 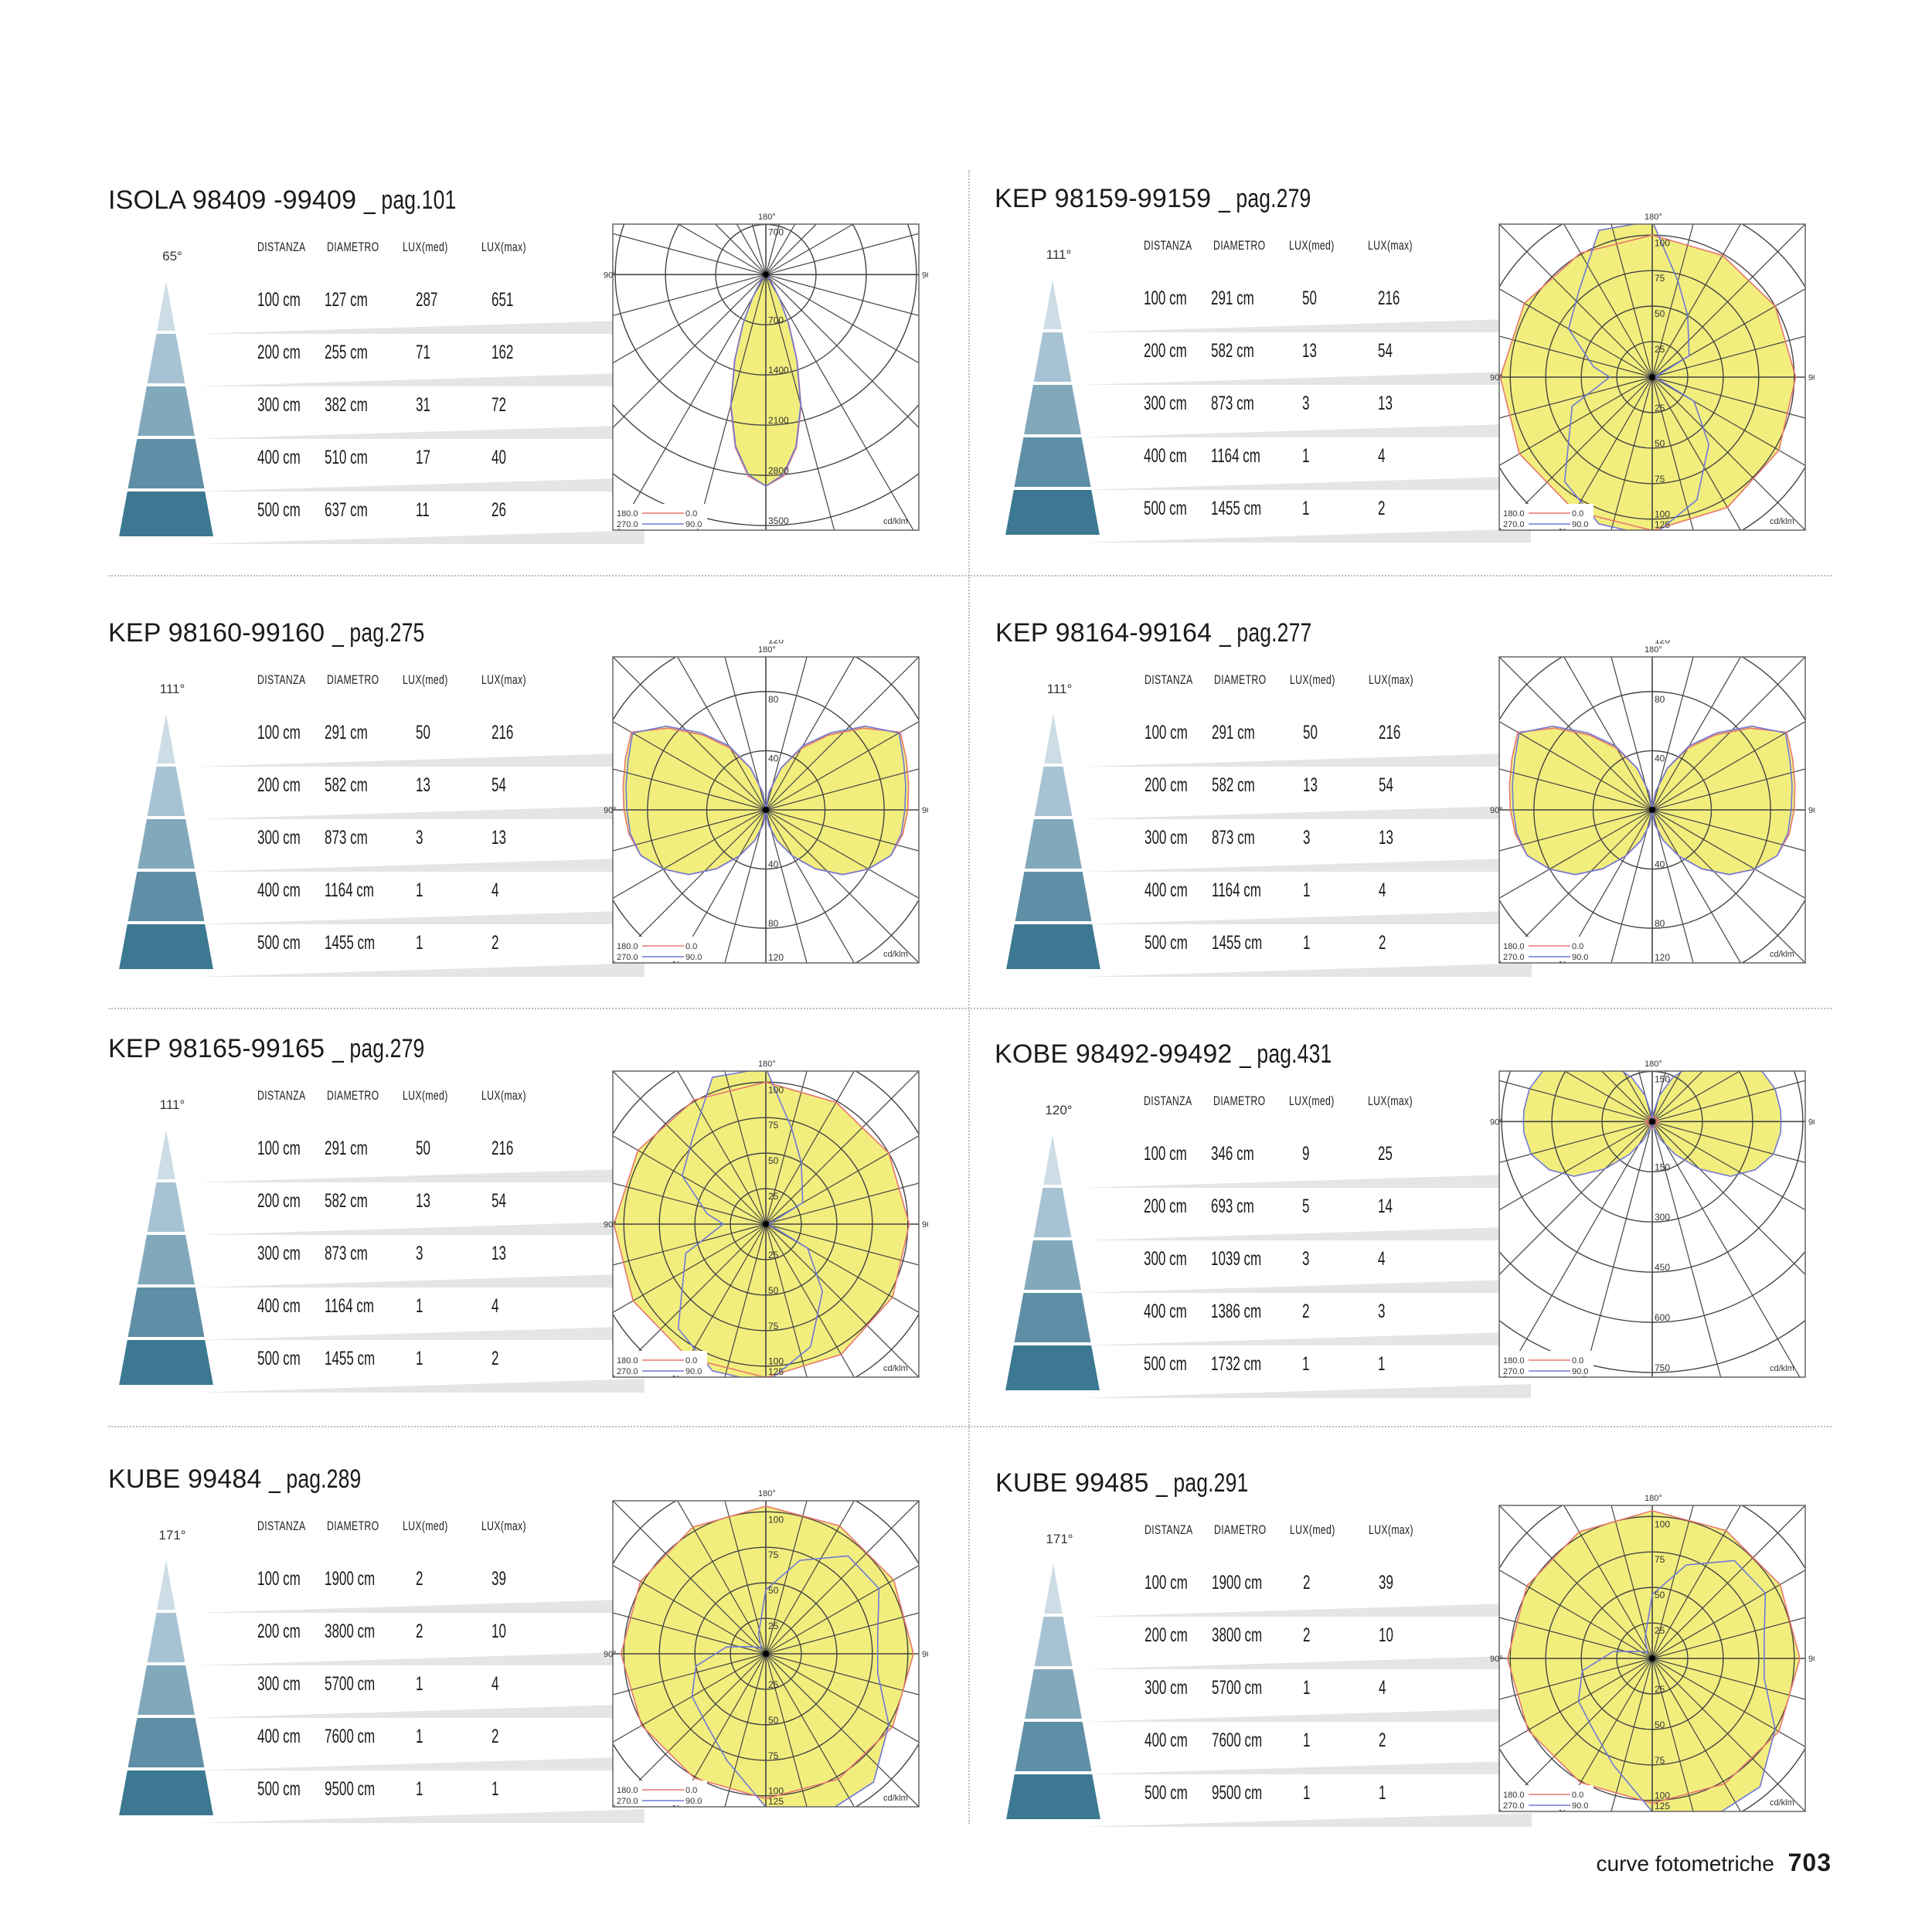 What do you see at coordinates (434, 414) in the screenshot?
I see `table-row: 300 cm 382 cm 31 72` at bounding box center [434, 414].